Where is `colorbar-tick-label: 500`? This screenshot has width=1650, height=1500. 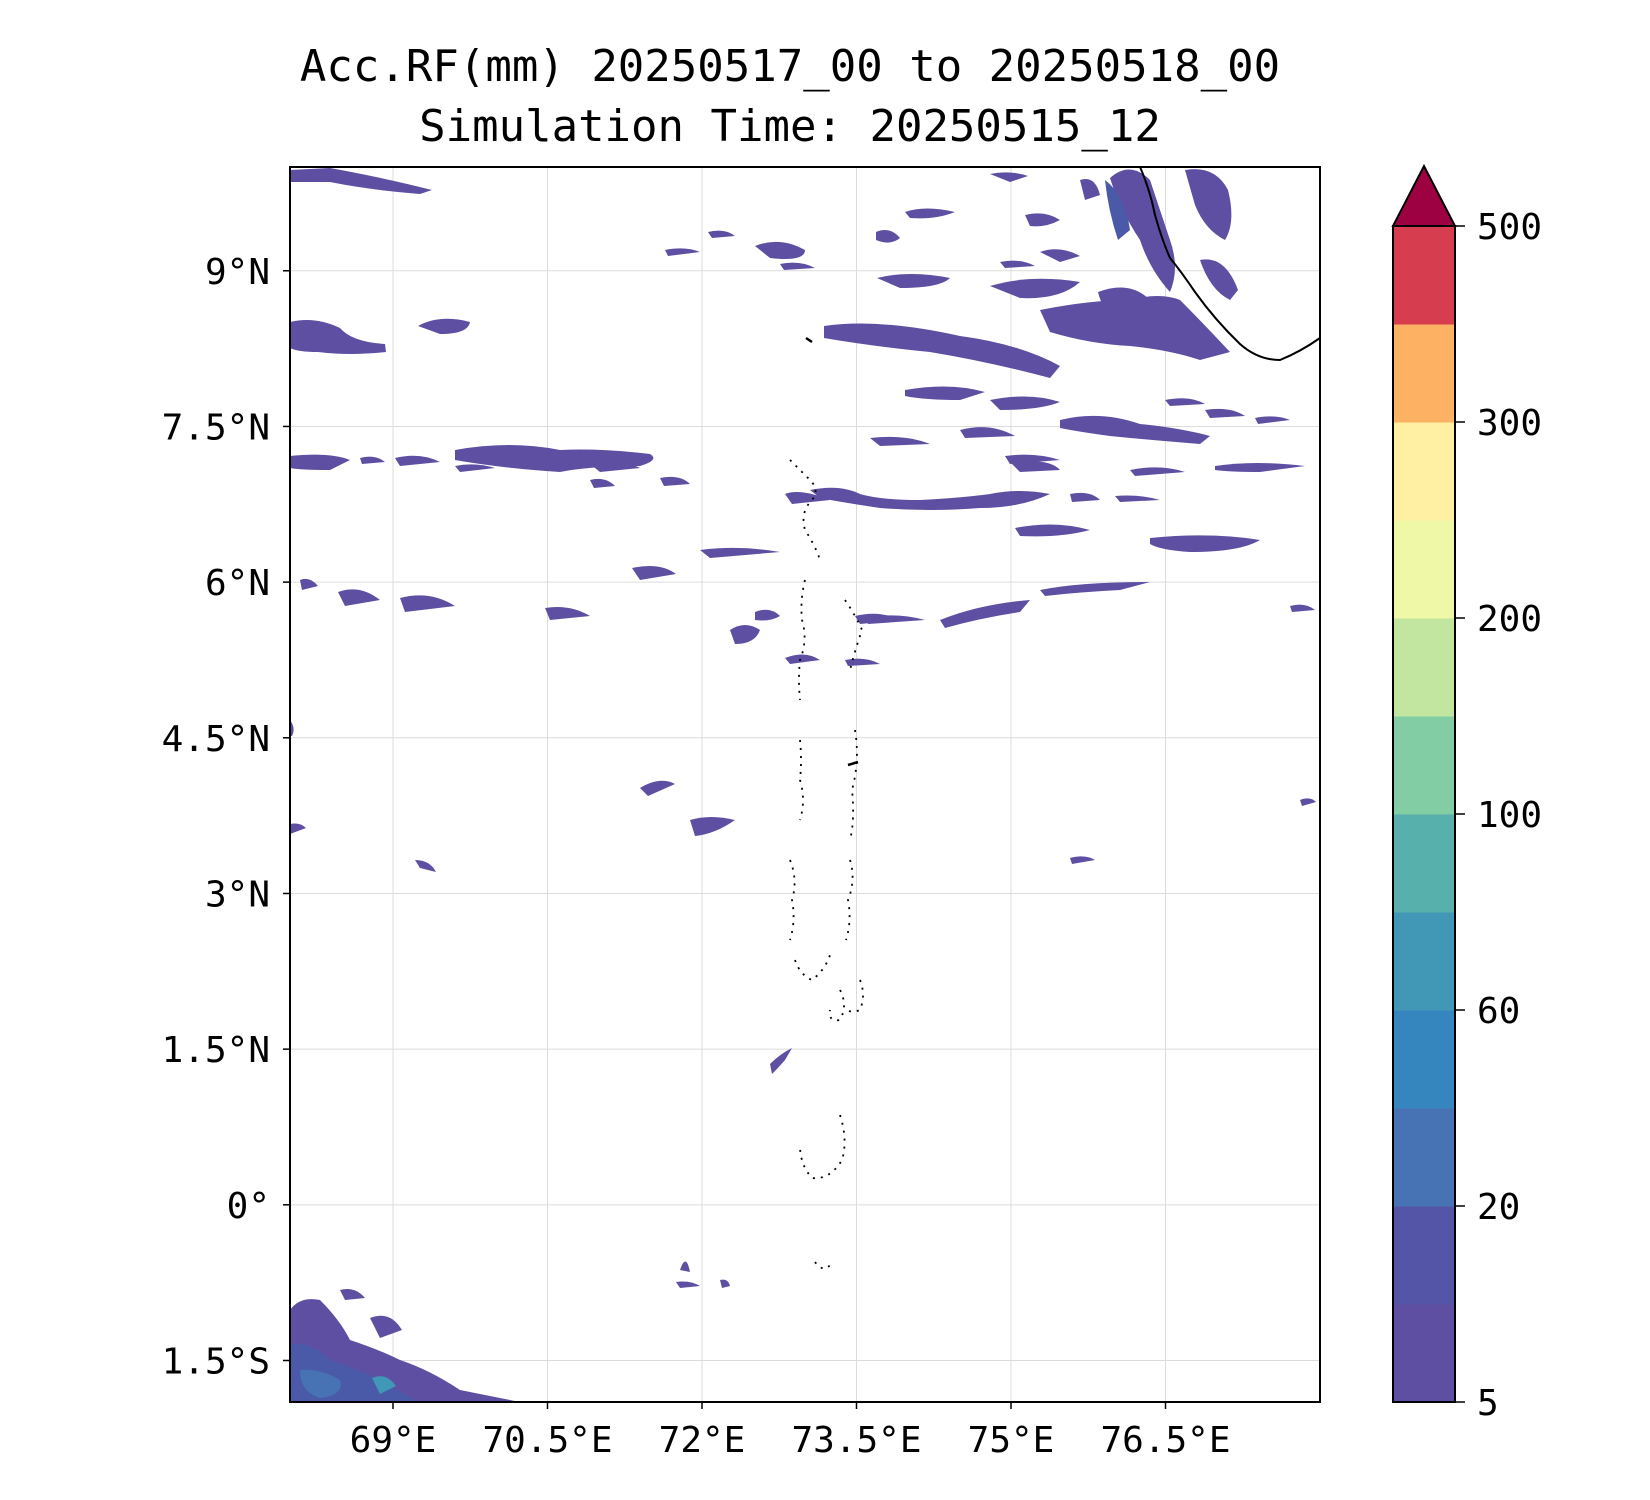 colorbar-tick-label: 500 is located at coordinates (1509, 227).